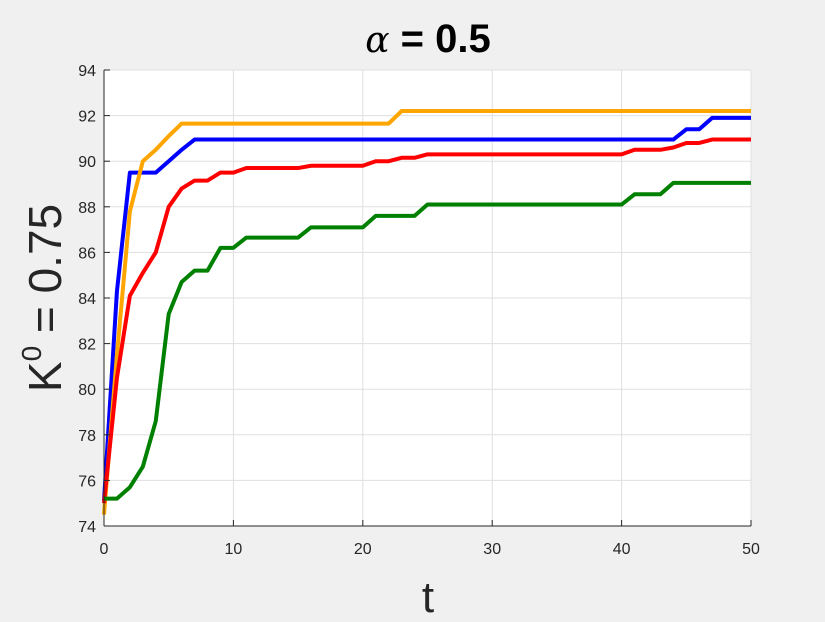 This screenshot has height=622, width=825. Describe the element at coordinates (87, 436) in the screenshot. I see `y-tick-label: 78` at that location.